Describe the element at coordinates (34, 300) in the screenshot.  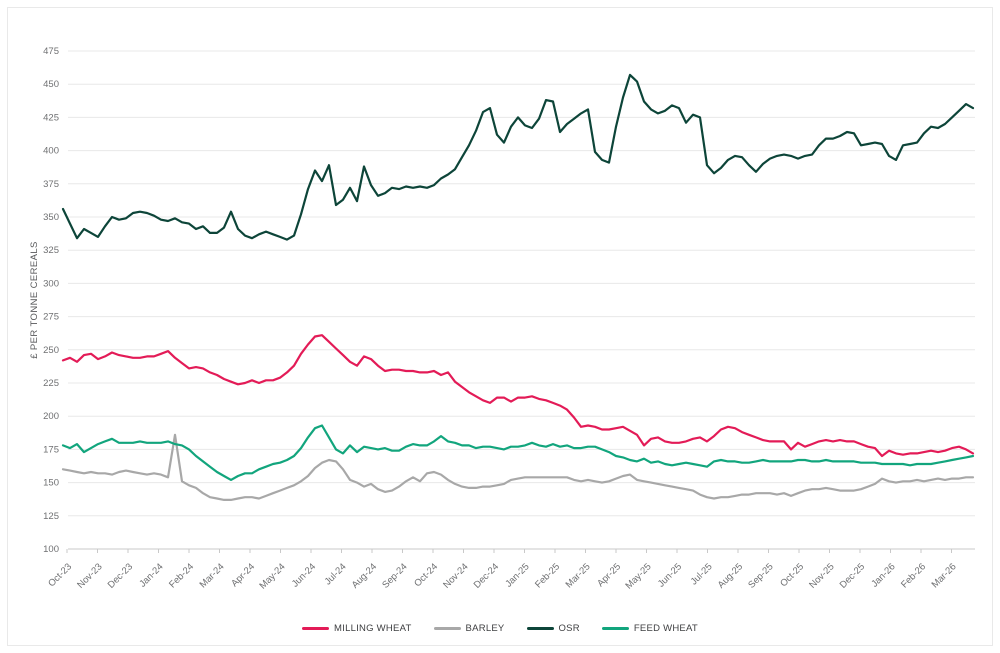
I see `y-axis-title: £ PER TONNE CEREALS` at that location.